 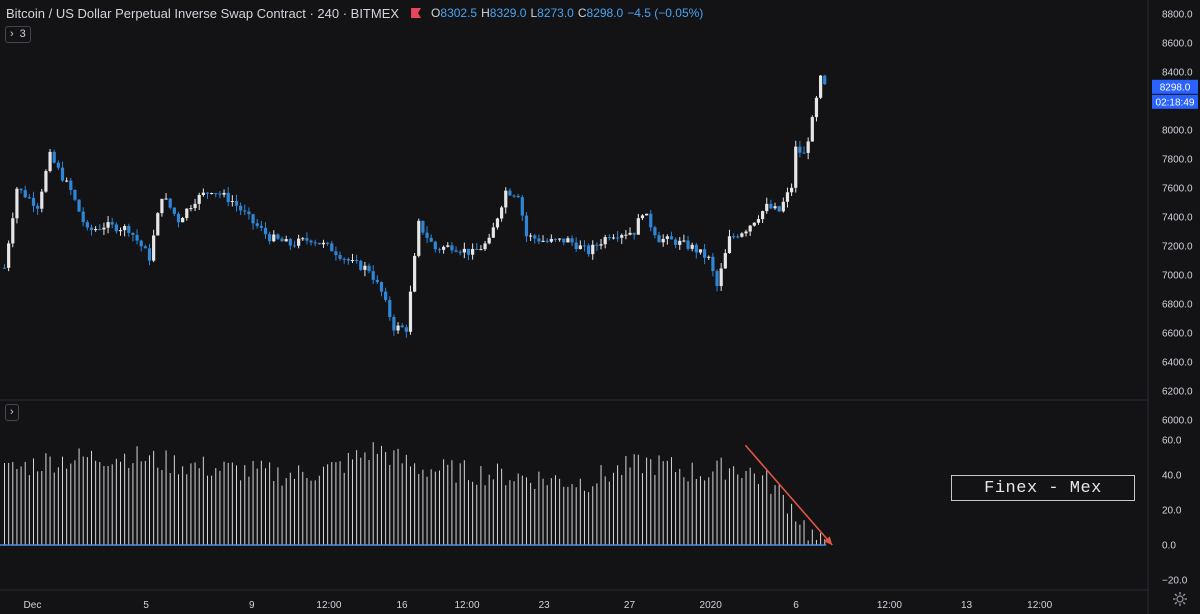 I want to click on time-tick-label: 13, so click(x=967, y=605).